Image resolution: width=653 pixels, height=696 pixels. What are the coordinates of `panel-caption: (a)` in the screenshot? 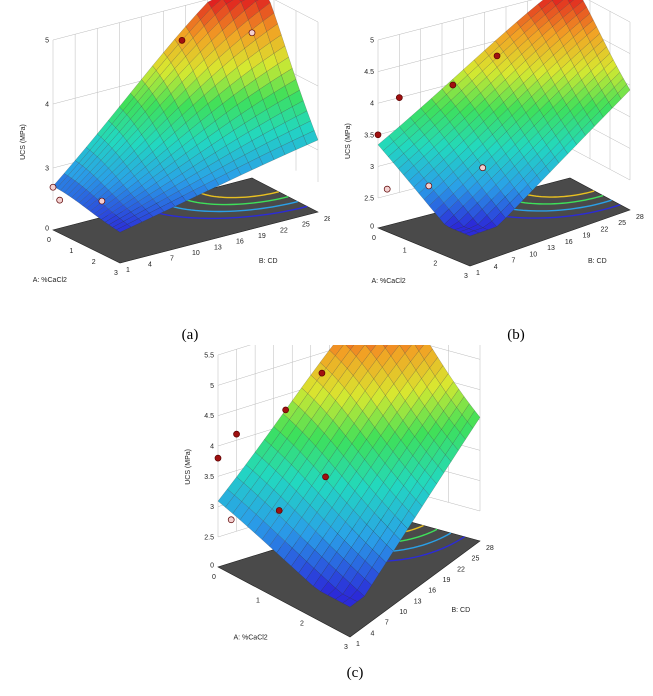 It's located at (190, 335).